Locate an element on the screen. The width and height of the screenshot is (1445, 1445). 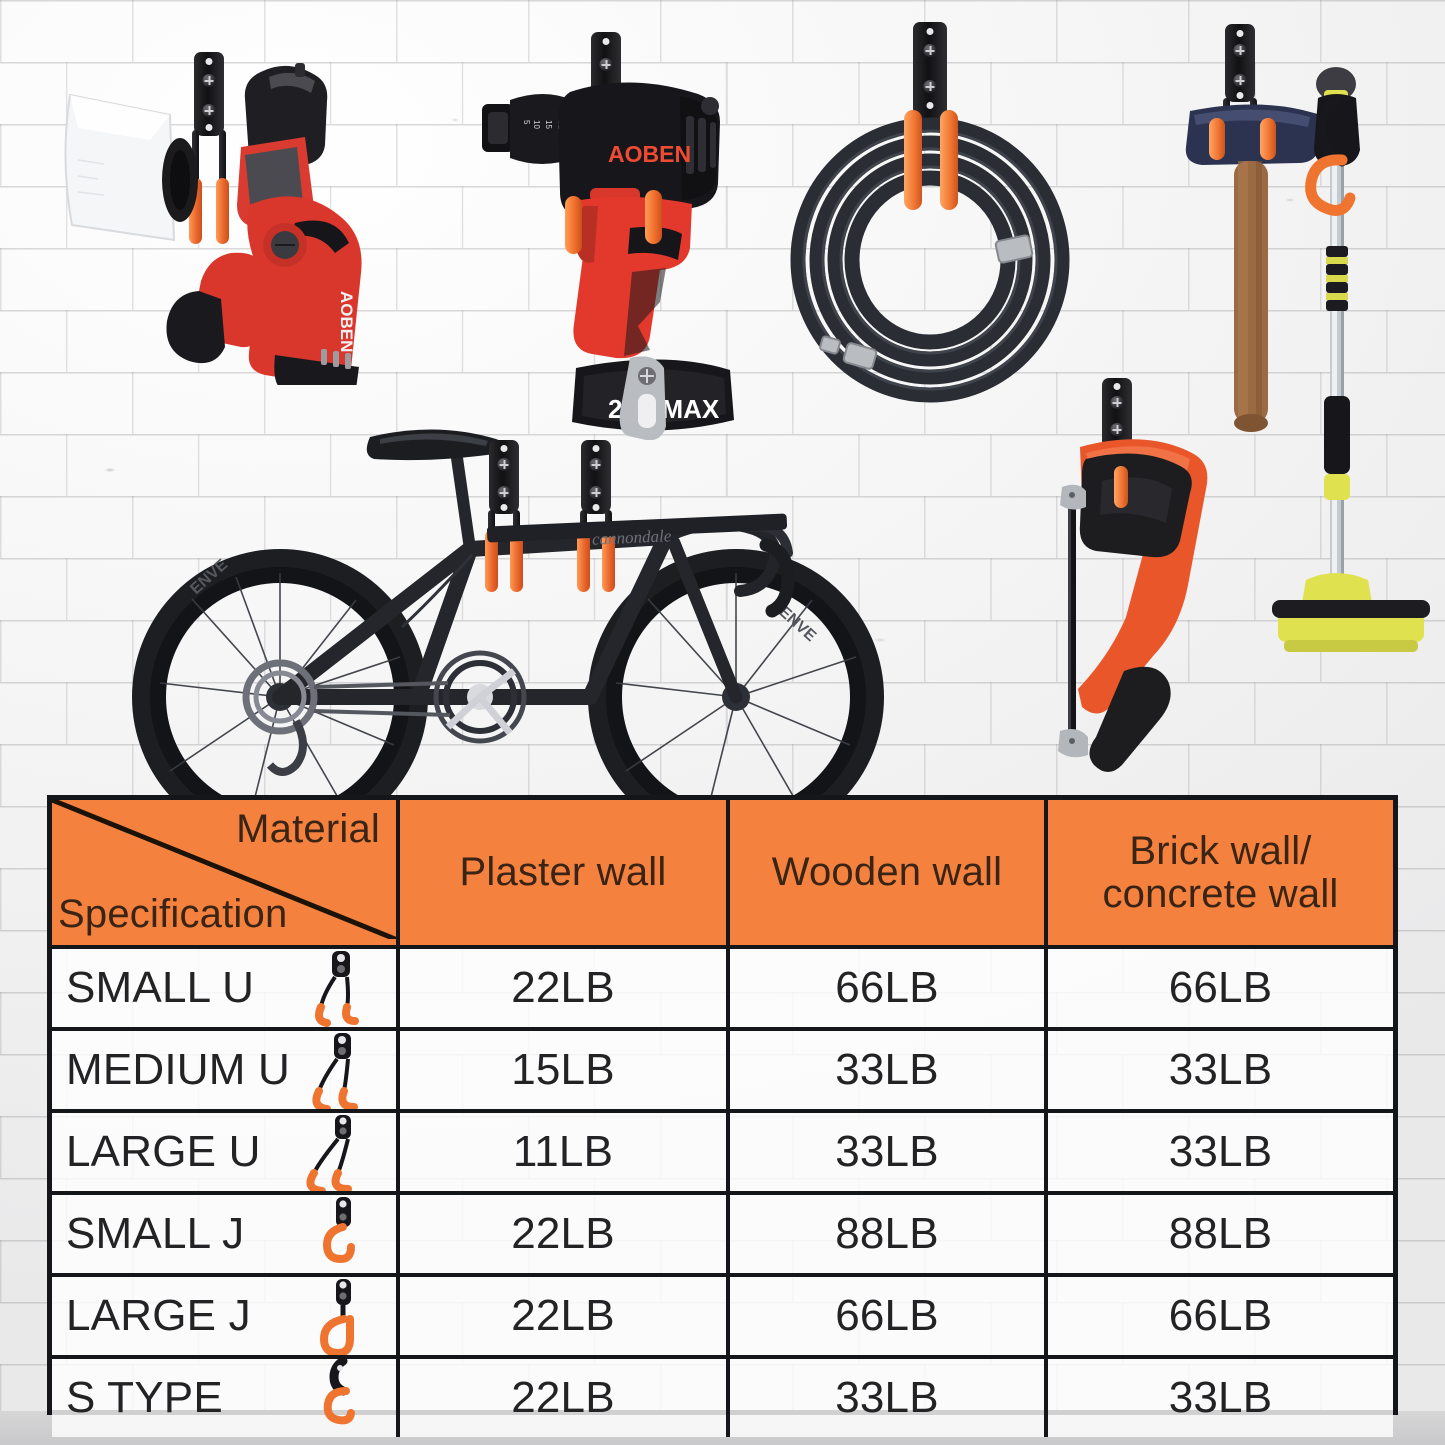
hose-coil is located at coordinates (930, 260).